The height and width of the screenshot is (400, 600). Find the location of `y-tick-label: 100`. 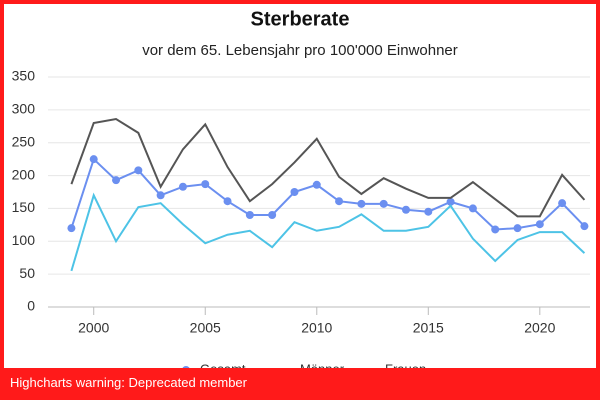

y-tick-label: 100 is located at coordinates (24, 240).